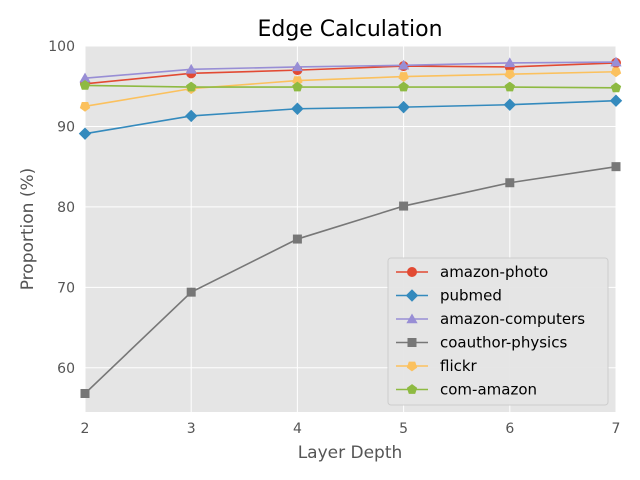 This screenshot has width=640, height=480. I want to click on x-tick-label: 3, so click(191, 429).